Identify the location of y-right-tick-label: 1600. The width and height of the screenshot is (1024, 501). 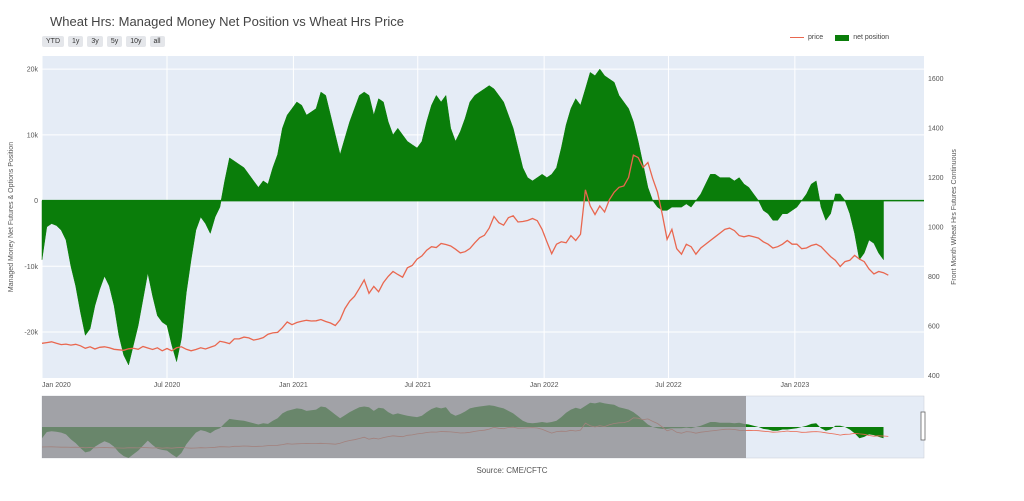
(936, 79).